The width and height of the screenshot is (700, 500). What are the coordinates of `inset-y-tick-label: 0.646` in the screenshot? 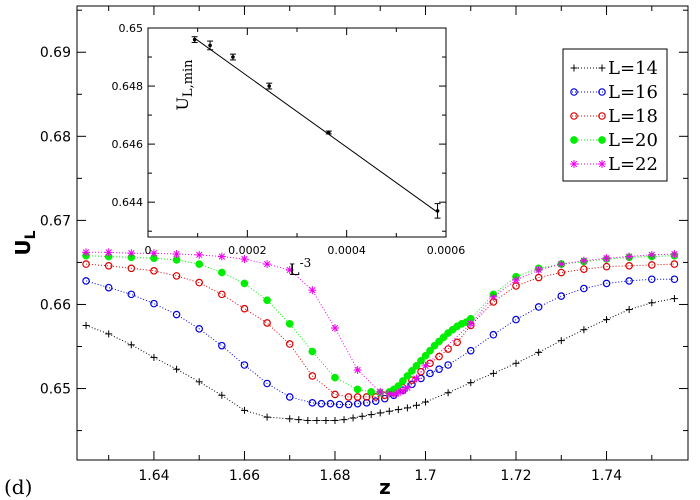 It's located at (128, 144).